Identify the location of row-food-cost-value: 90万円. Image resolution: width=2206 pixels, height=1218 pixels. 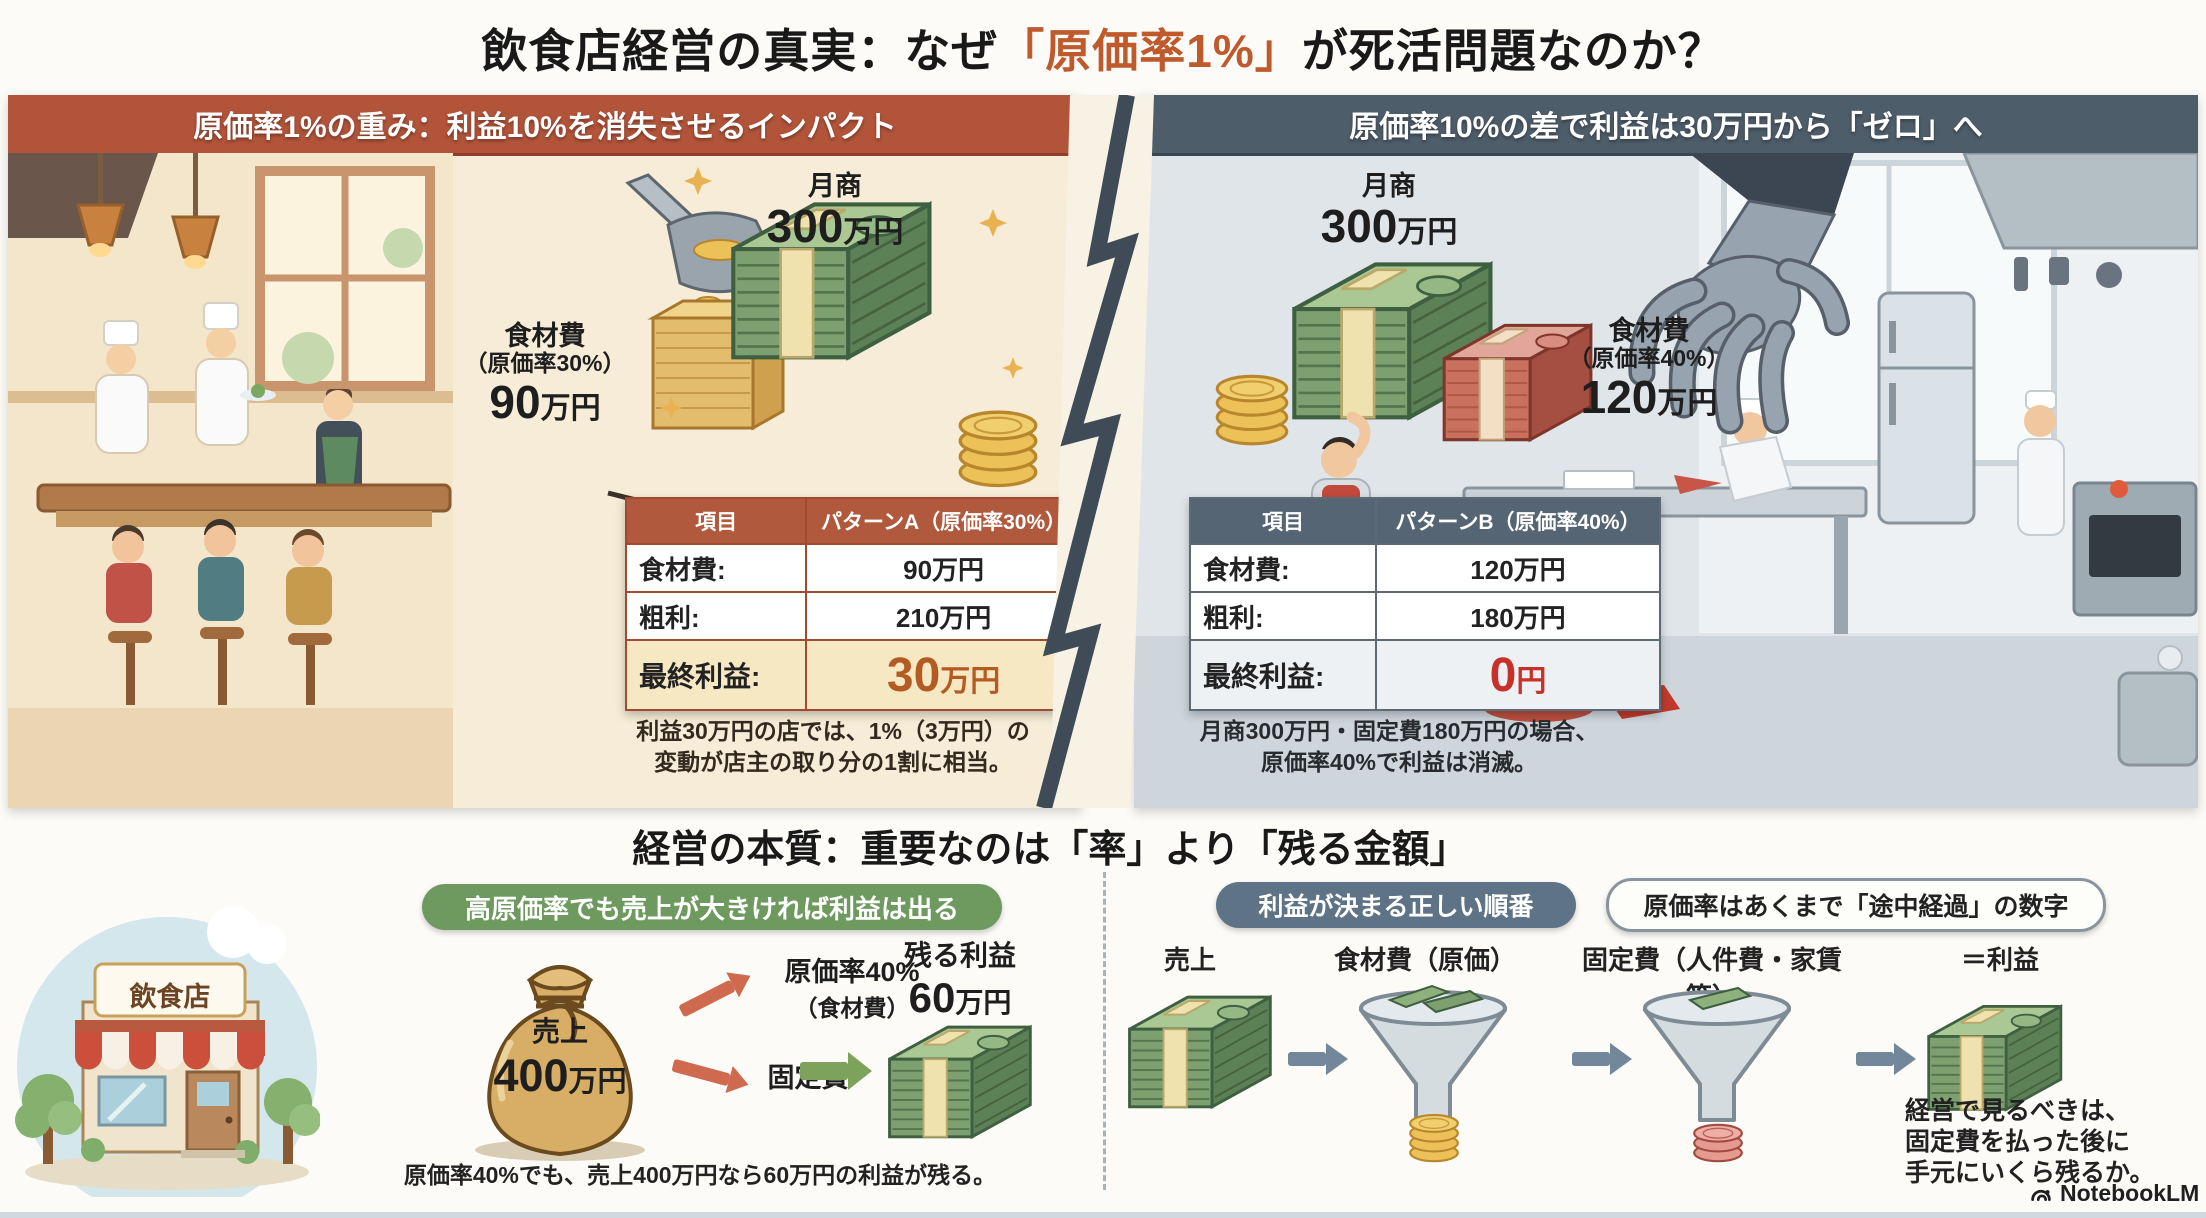
(943, 568).